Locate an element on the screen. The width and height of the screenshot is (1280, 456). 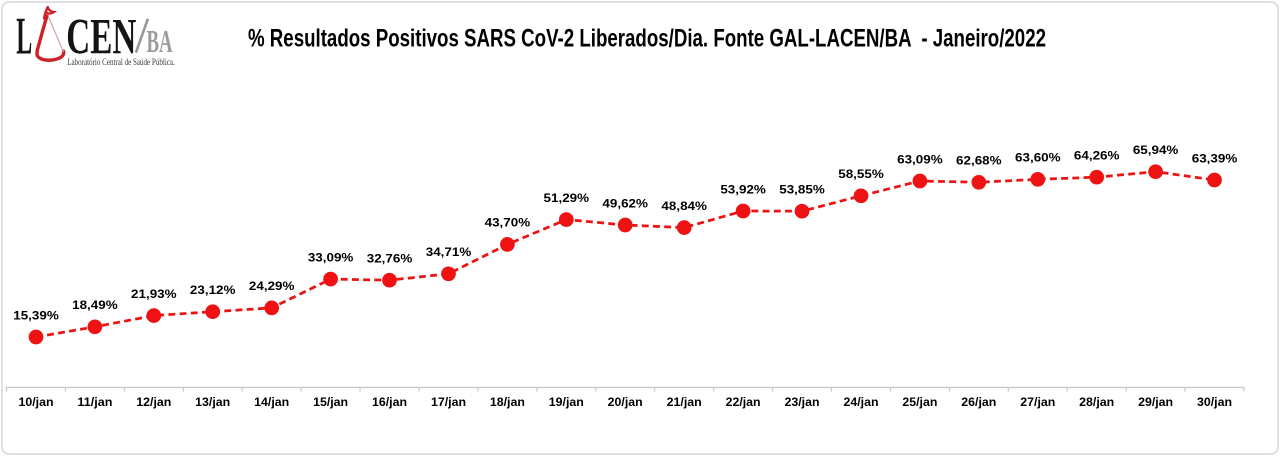
svg-text: 16/jan is located at coordinates (389, 402).